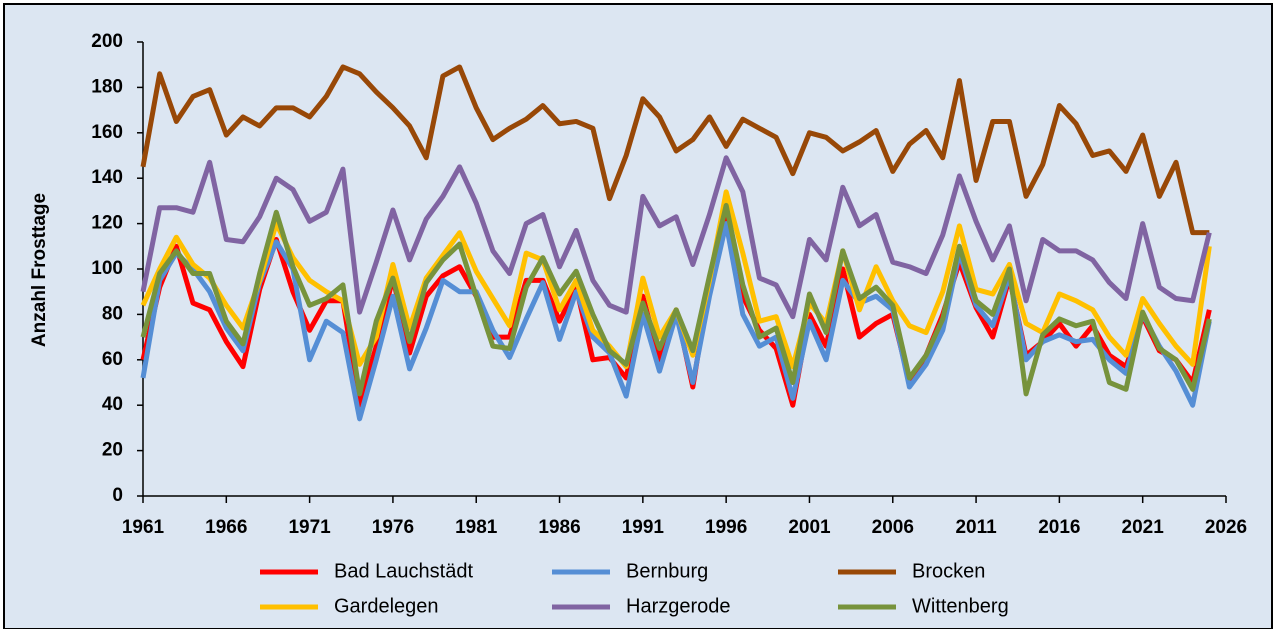 This screenshot has width=1276, height=629. What do you see at coordinates (386, 606) in the screenshot?
I see `legend-label: Gardelegen` at bounding box center [386, 606].